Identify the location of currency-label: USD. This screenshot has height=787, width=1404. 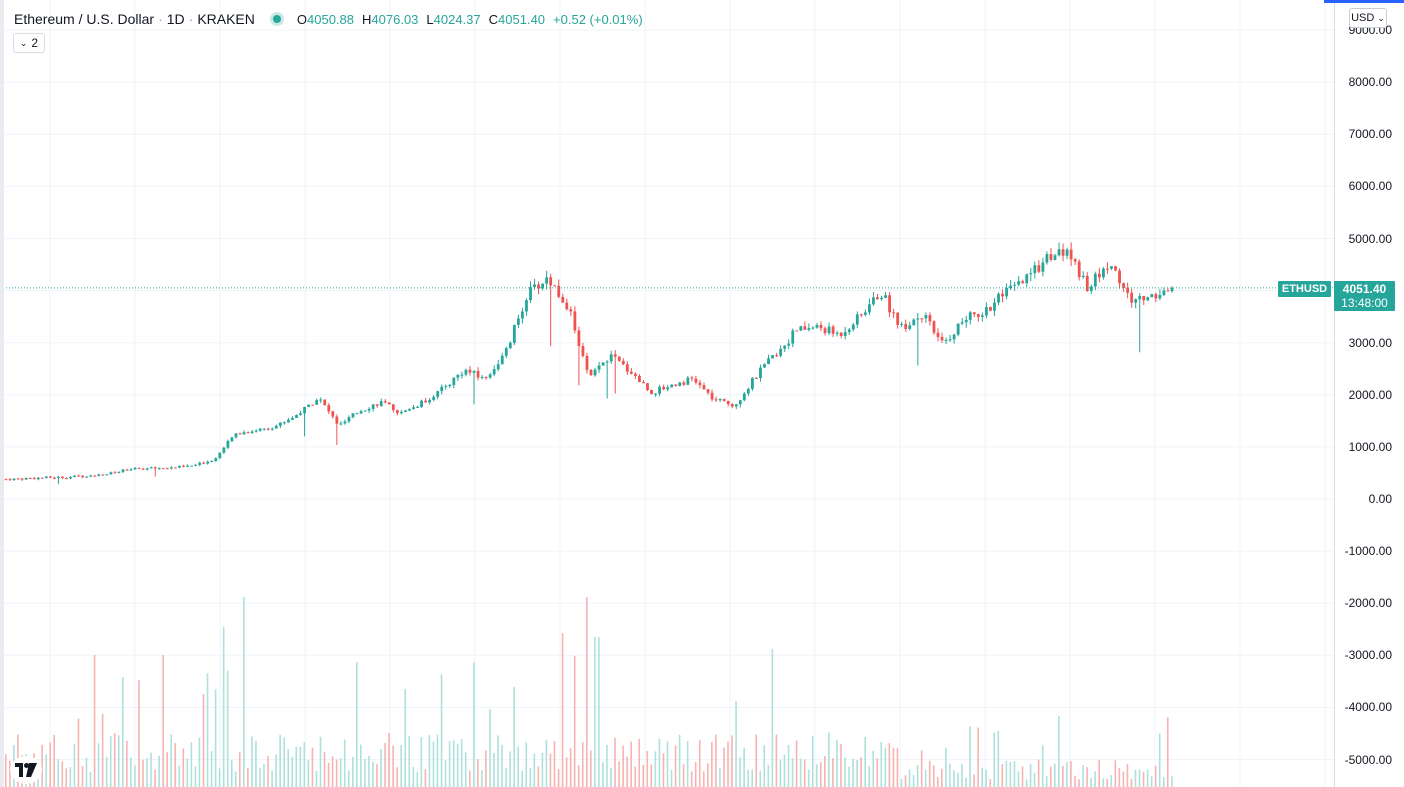
(1363, 18).